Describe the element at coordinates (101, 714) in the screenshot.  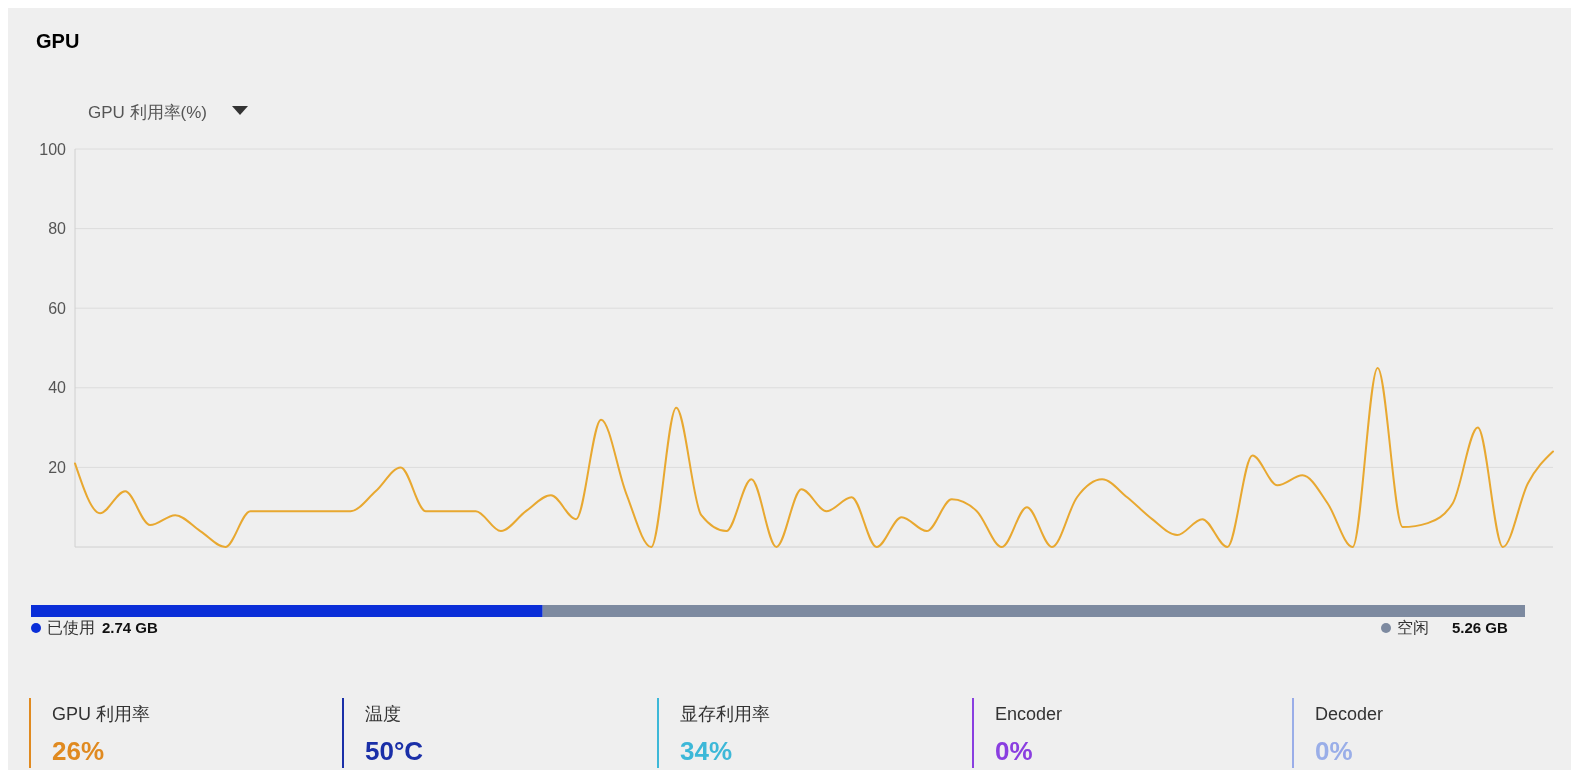
I see `category-label: GPU 利用率` at that location.